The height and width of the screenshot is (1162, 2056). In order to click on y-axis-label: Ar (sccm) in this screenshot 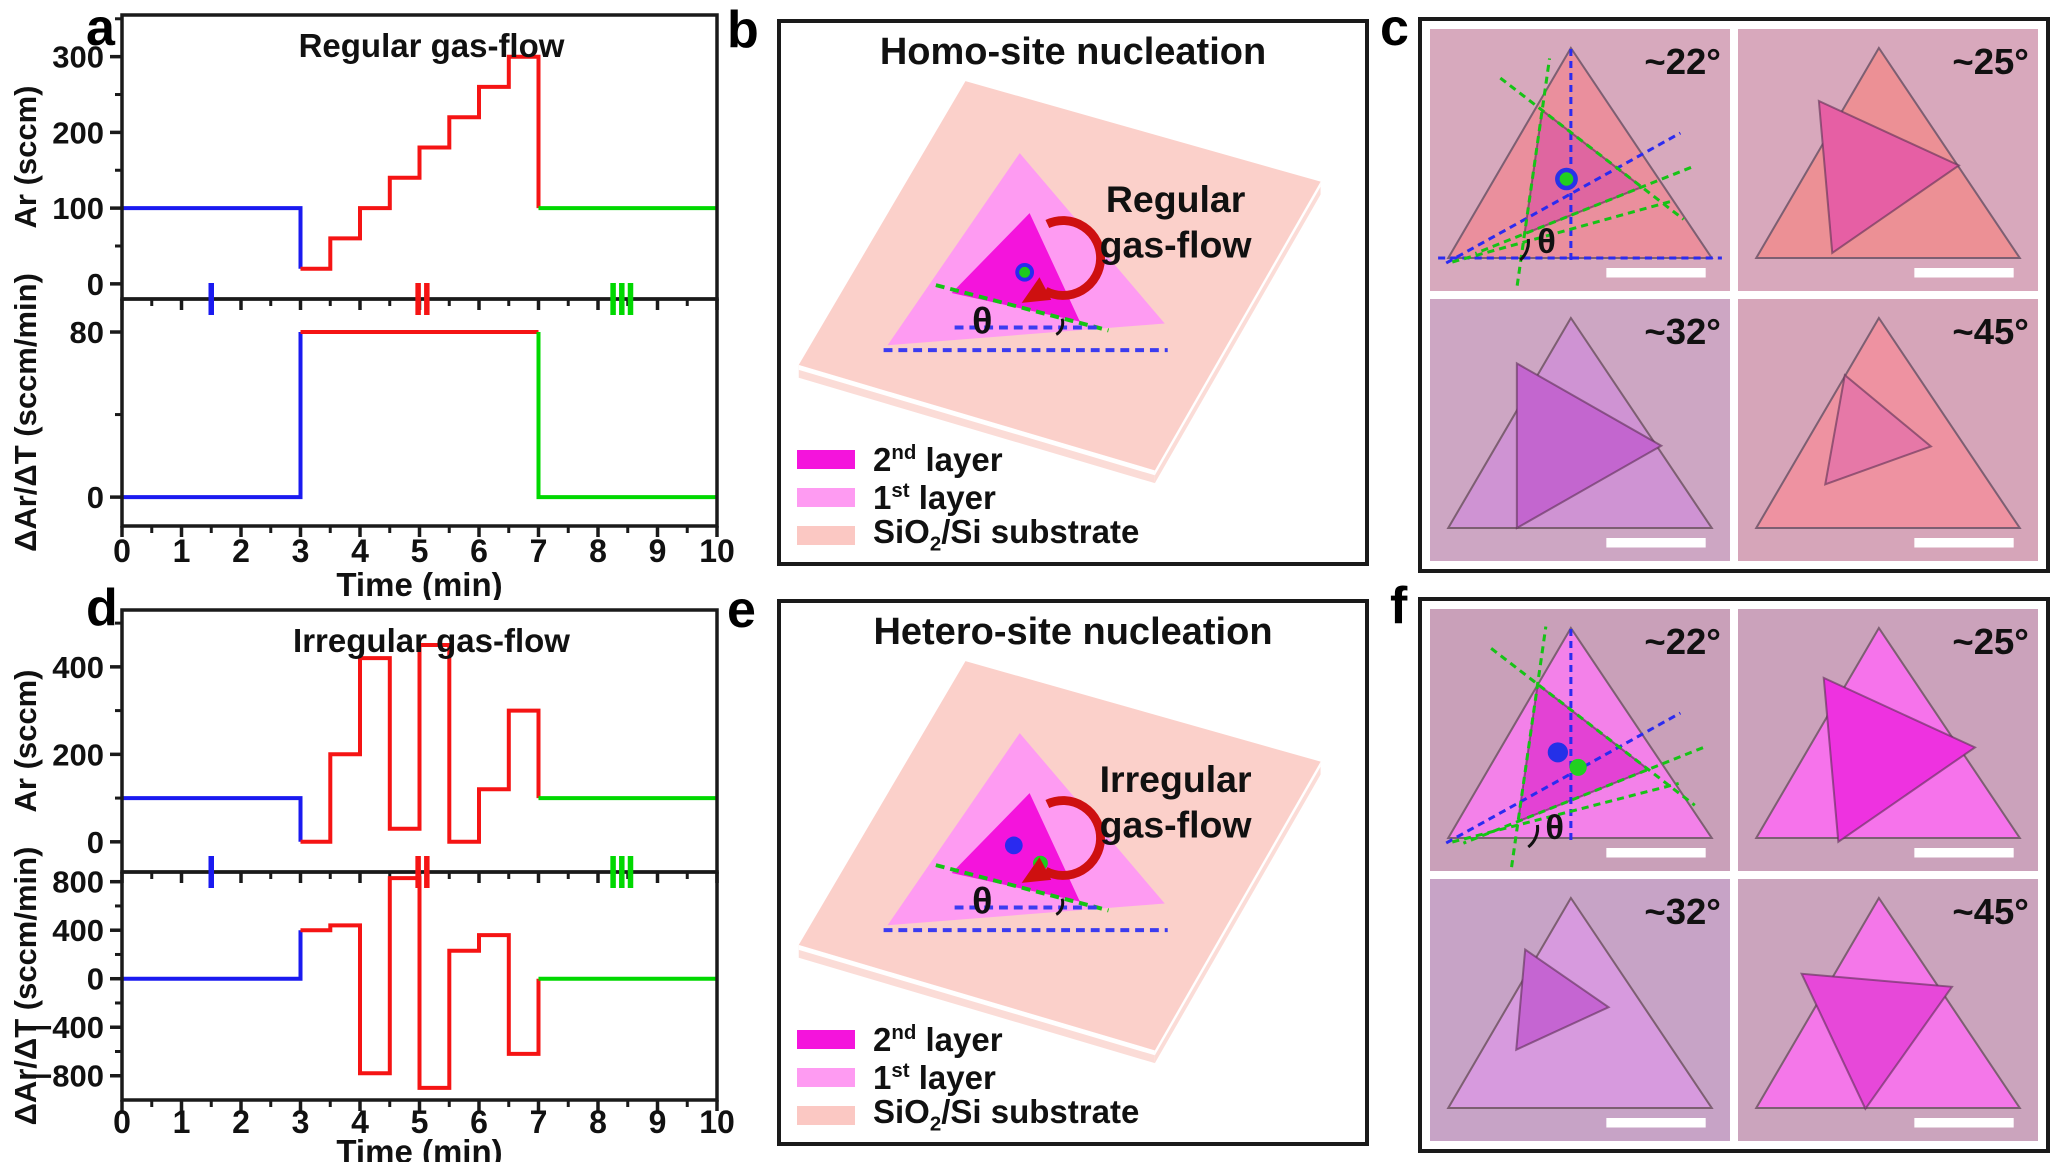, I will do `click(25, 157)`.